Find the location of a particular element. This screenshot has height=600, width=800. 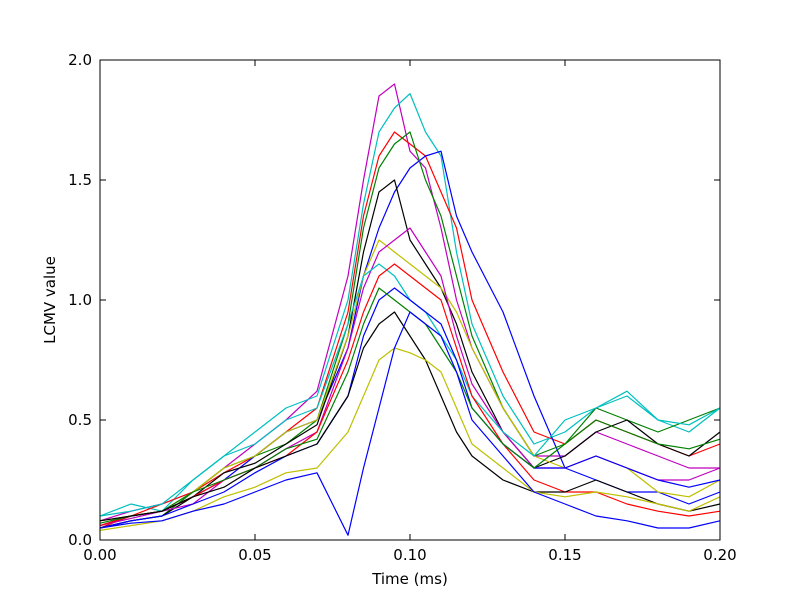

y-axis-label: LCMV value is located at coordinates (50, 300).